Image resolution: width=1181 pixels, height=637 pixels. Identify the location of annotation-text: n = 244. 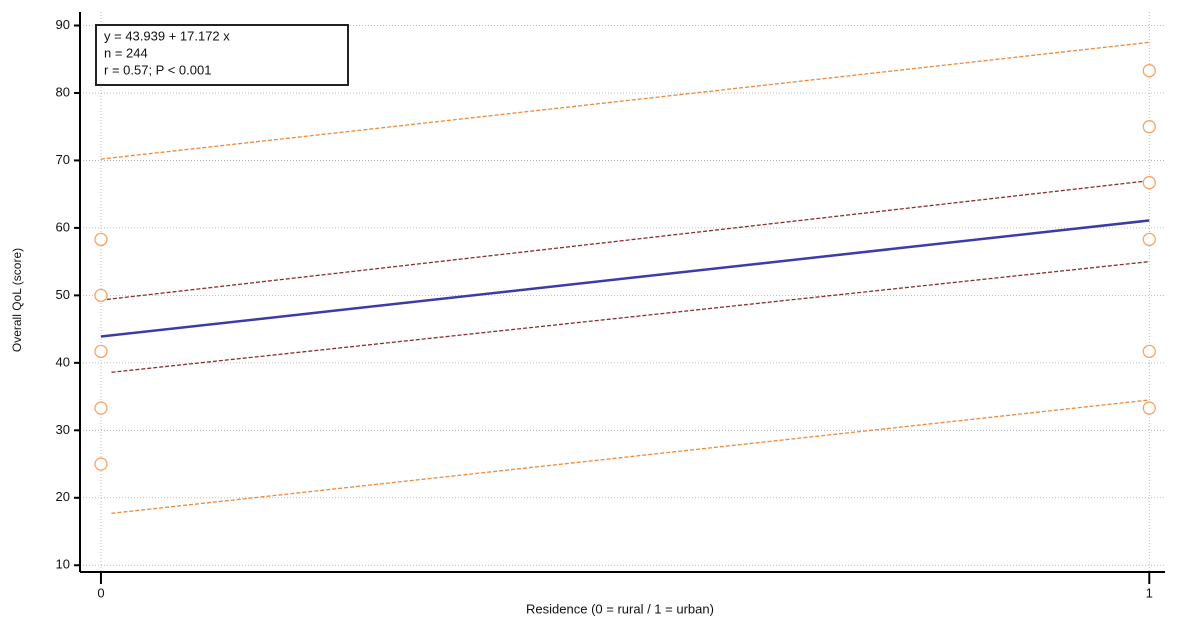
(126, 52).